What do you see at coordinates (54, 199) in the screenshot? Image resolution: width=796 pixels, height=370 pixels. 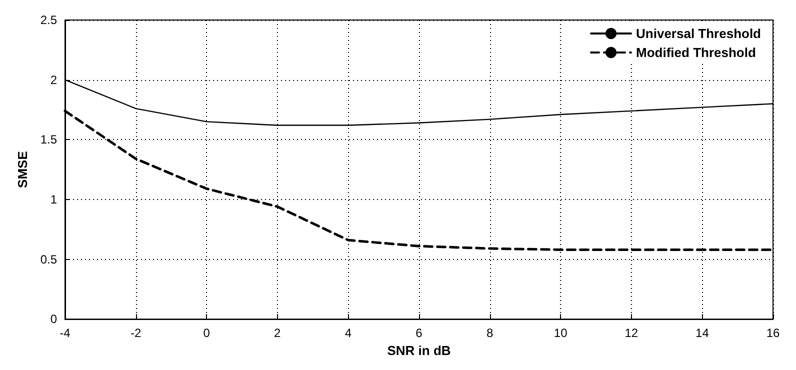 I see `y-tick-label: 1` at bounding box center [54, 199].